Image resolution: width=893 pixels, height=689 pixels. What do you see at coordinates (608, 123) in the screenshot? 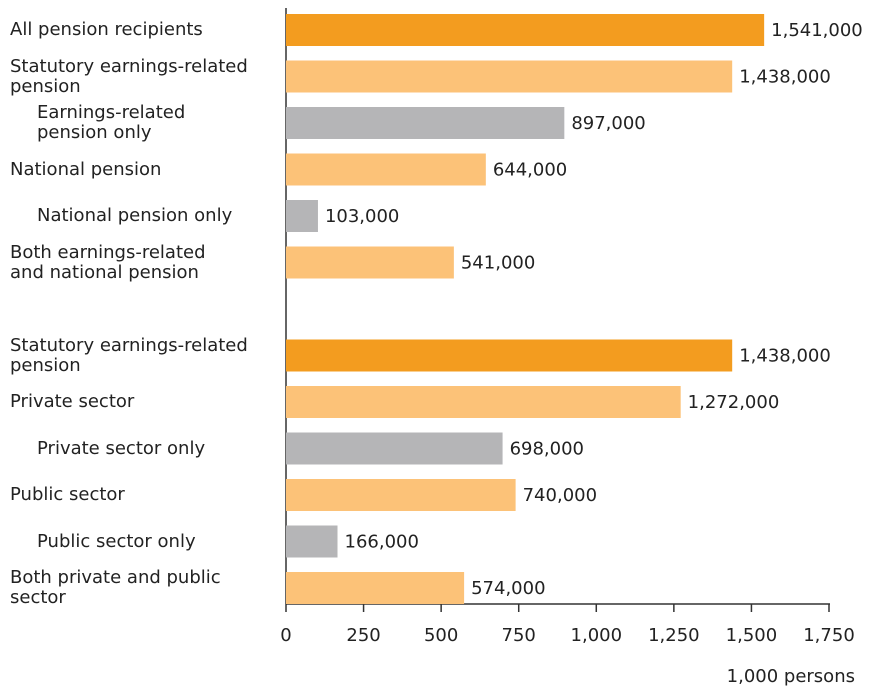
I see `value-label: 897,000` at bounding box center [608, 123].